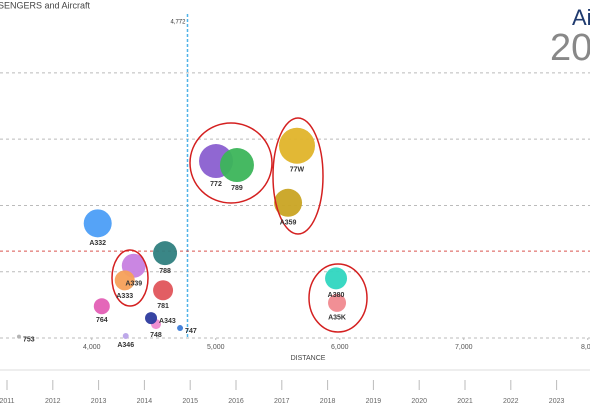 The height and width of the screenshot is (410, 590). Describe the element at coordinates (191, 331) in the screenshot. I see `bubble-label: 747` at that location.